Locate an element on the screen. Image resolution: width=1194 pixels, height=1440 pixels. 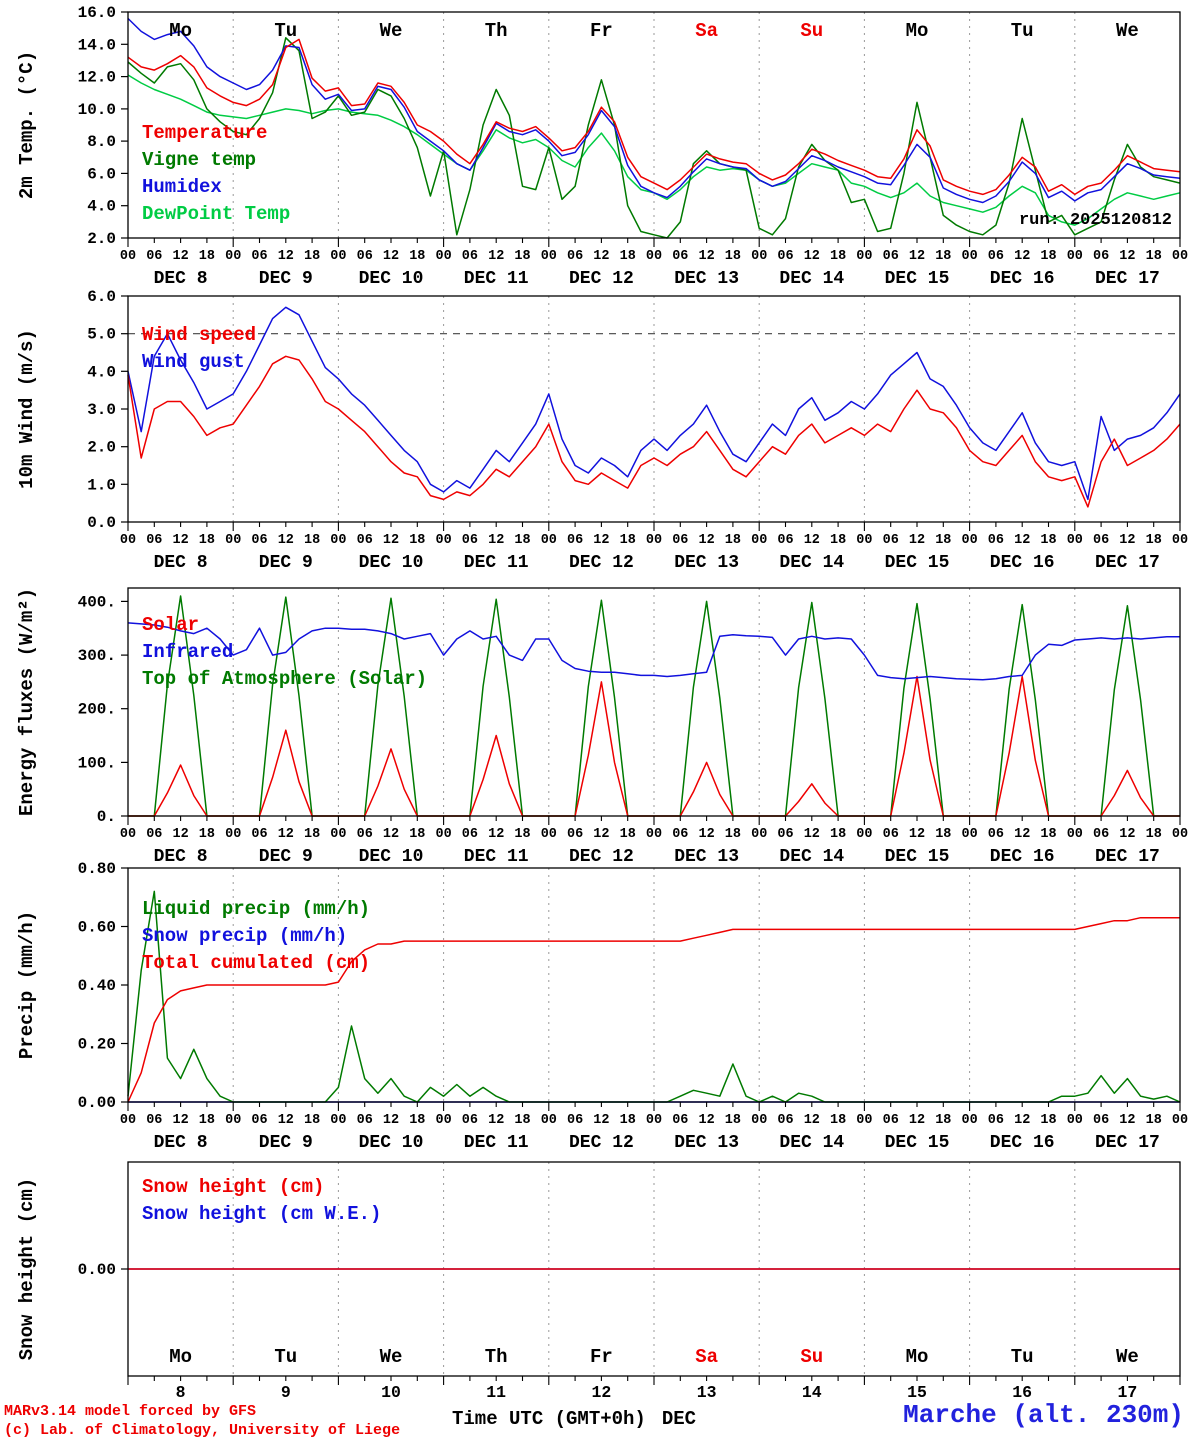
day-name: Mo is located at coordinates (917, 1357).